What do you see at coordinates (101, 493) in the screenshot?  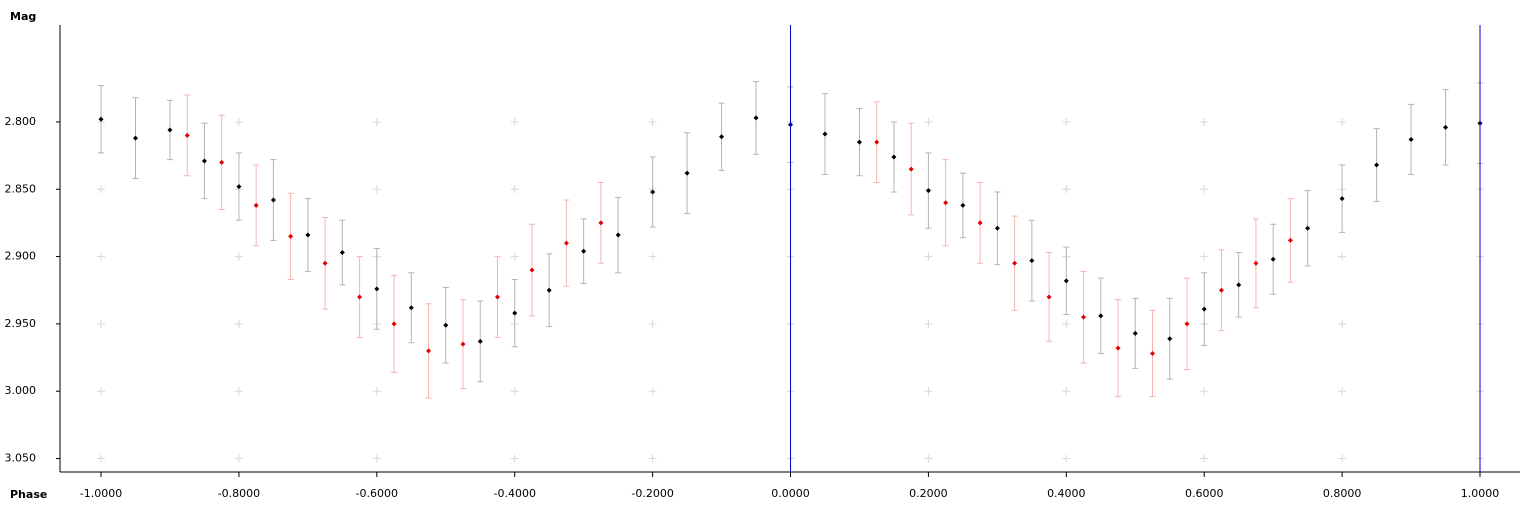 I see `x-tick-label: -1.0000` at bounding box center [101, 493].